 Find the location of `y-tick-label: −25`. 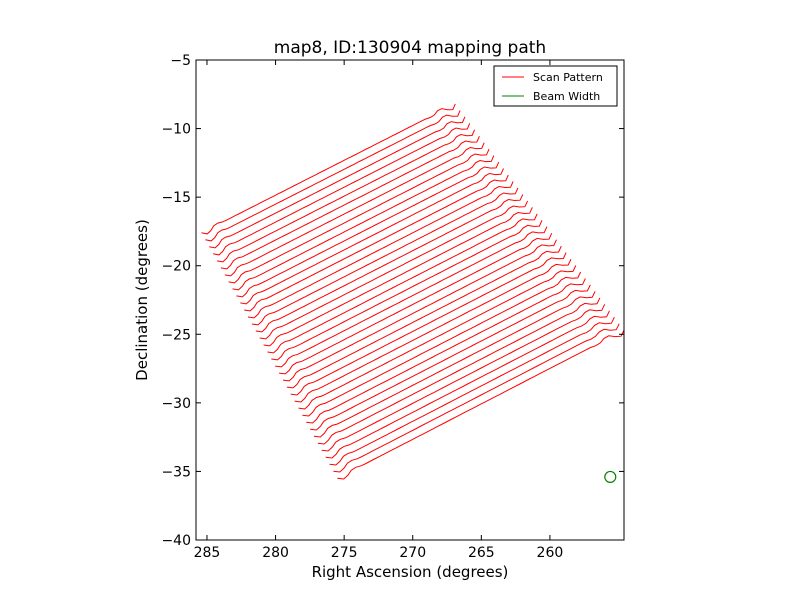

y-tick-label: −25 is located at coordinates (176, 335).